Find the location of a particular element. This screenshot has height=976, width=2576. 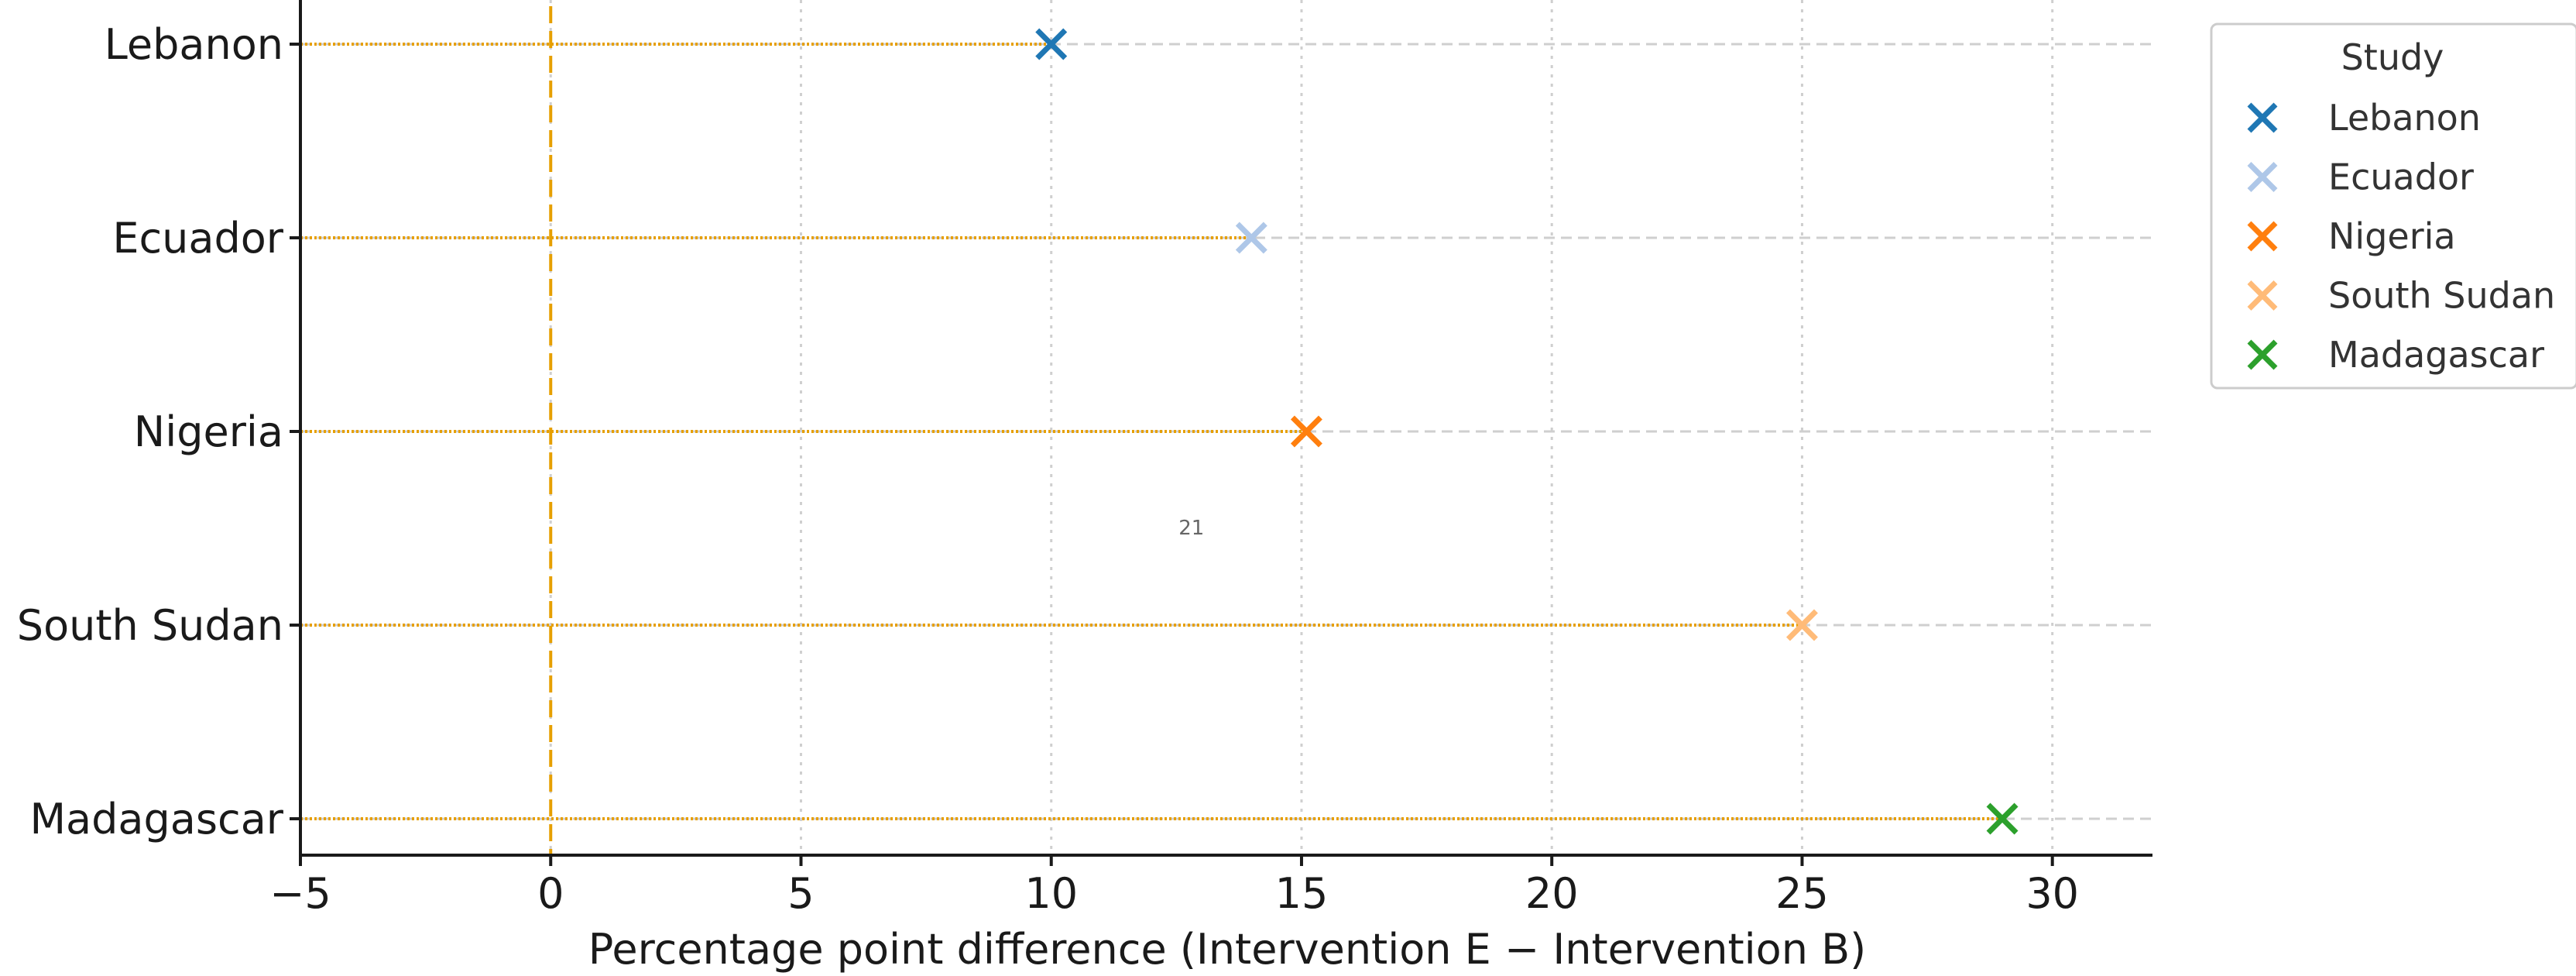

x-tick-label: 30 is located at coordinates (2052, 893).